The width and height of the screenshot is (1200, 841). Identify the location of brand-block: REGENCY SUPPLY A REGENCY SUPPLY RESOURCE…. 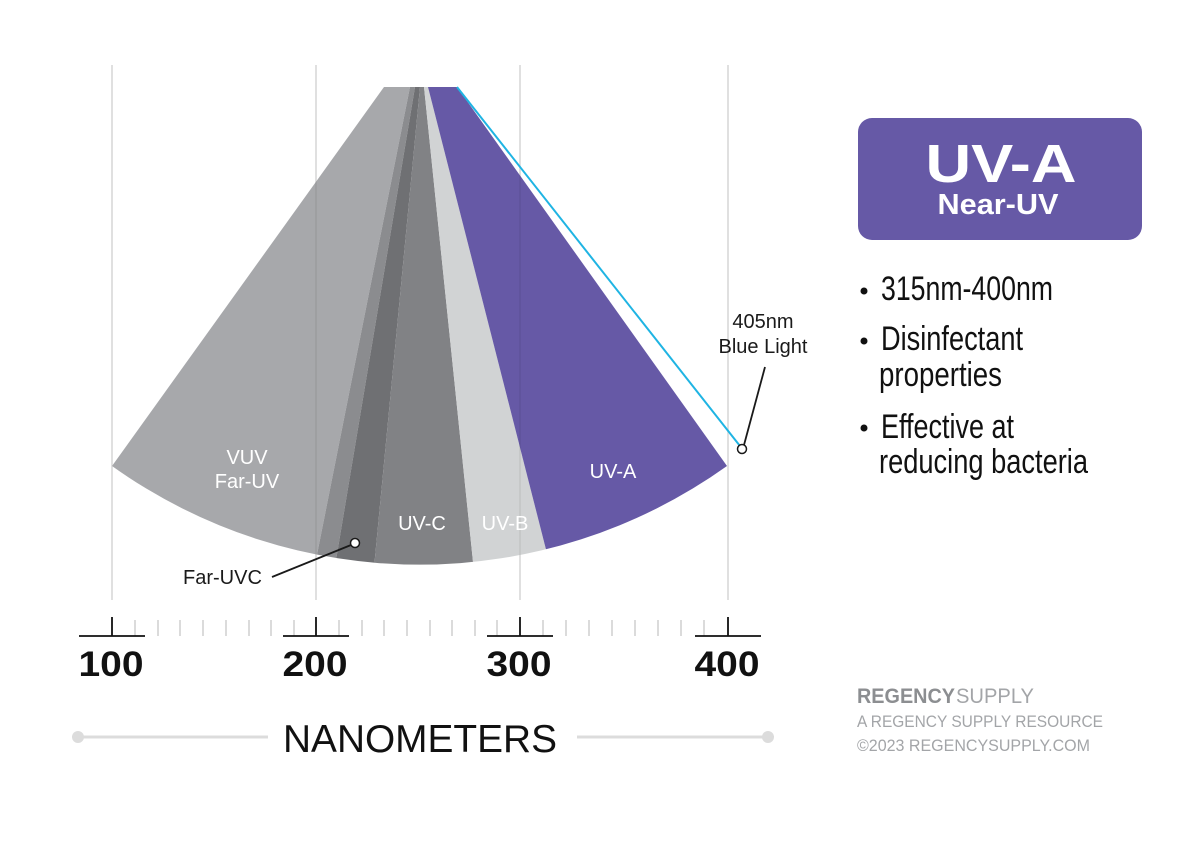
(980, 720).